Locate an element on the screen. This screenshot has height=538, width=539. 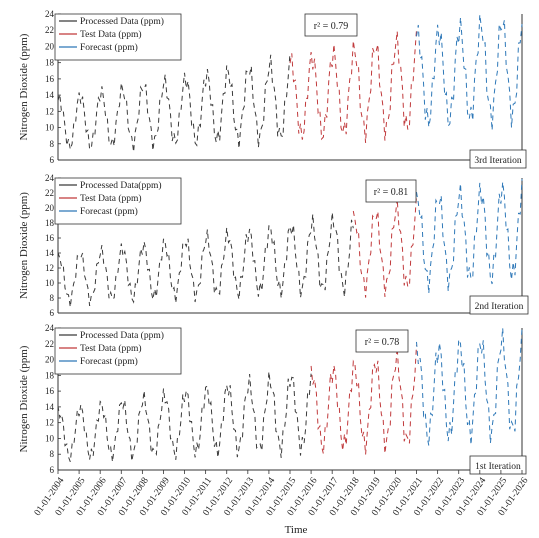
r2-label: r² = 0.79 is located at coordinates (331, 26).